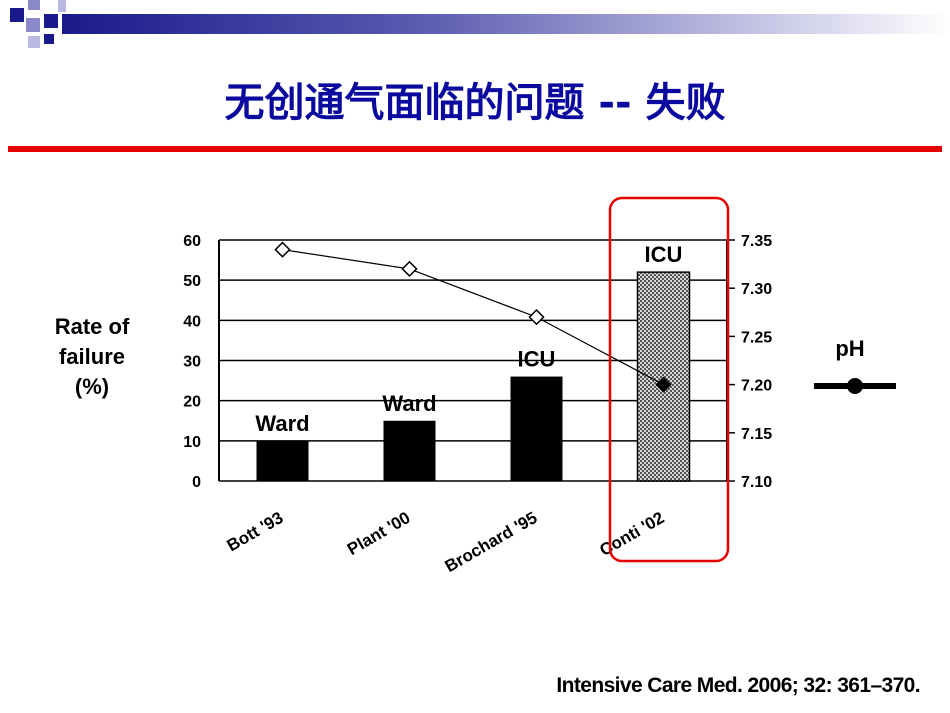 This screenshot has height=713, width=950. Describe the element at coordinates (475, 149) in the screenshot. I see `title-divider` at that location.